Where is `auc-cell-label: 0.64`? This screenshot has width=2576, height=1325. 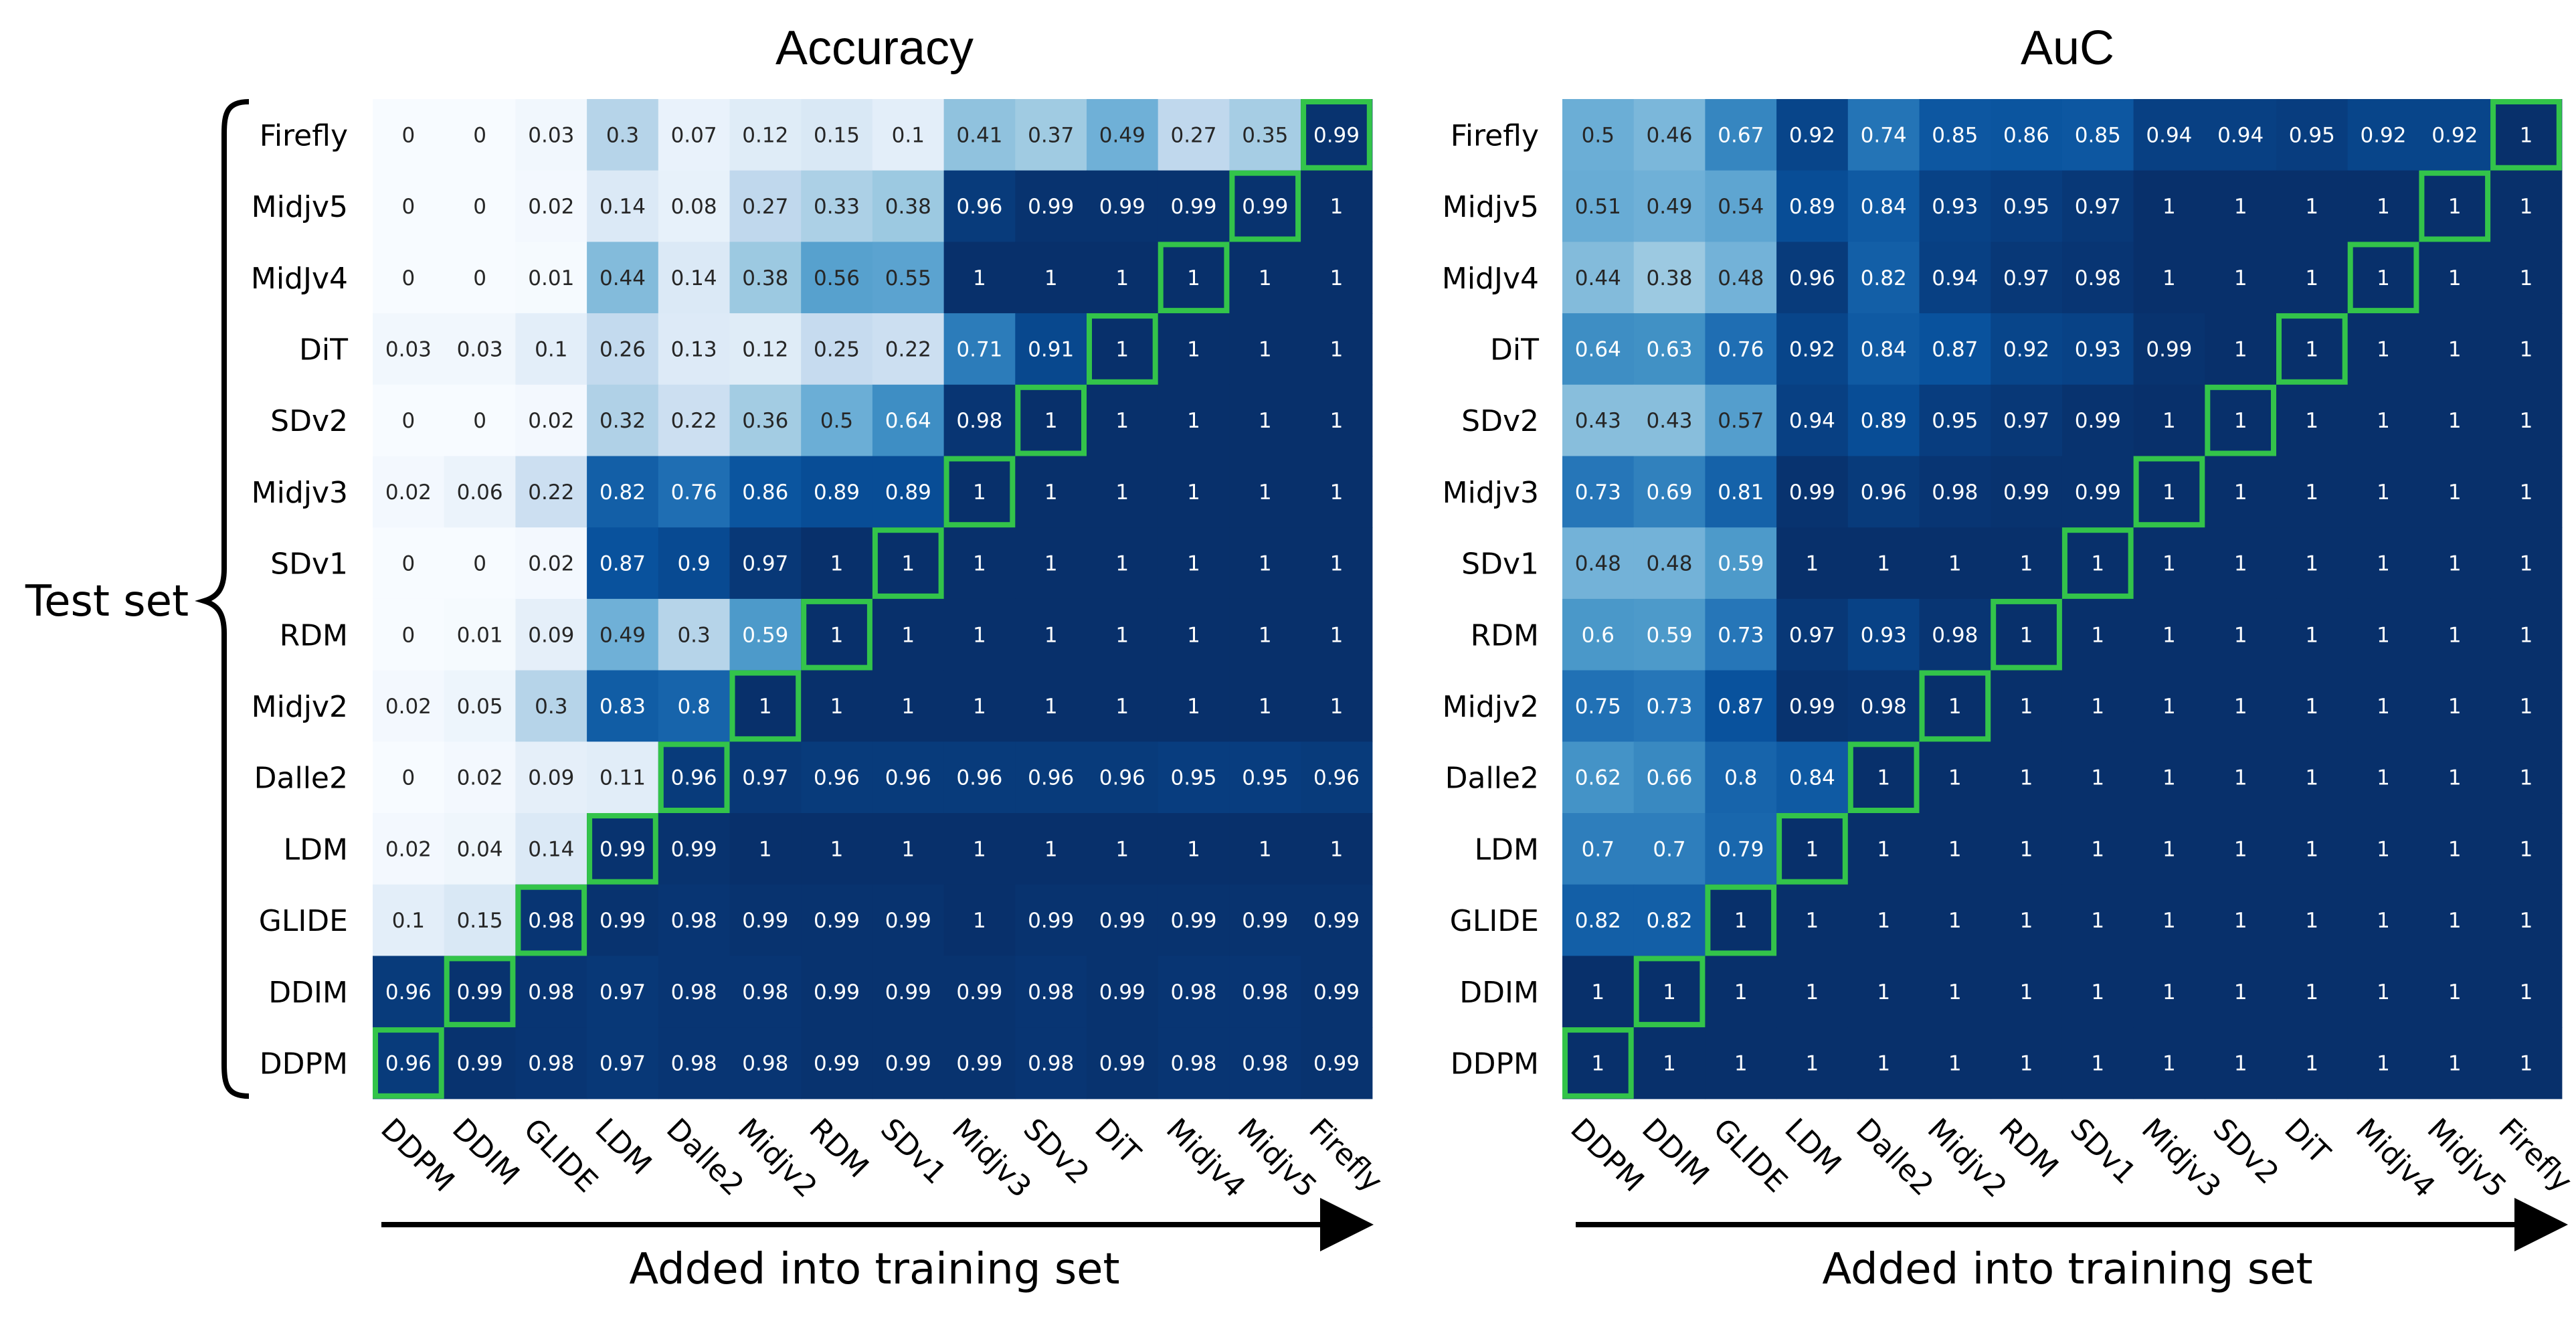 auc-cell-label: 0.64 is located at coordinates (1598, 350).